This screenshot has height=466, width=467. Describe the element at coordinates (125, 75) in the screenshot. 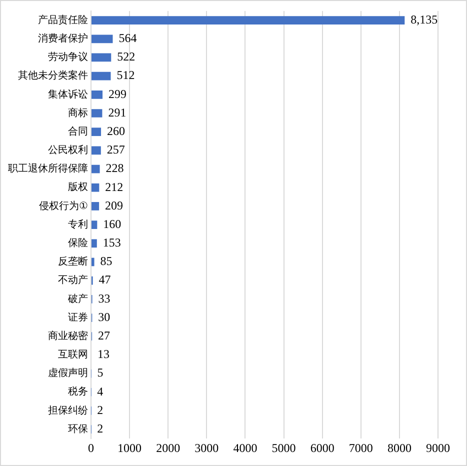

I see `data-label: 512` at that location.